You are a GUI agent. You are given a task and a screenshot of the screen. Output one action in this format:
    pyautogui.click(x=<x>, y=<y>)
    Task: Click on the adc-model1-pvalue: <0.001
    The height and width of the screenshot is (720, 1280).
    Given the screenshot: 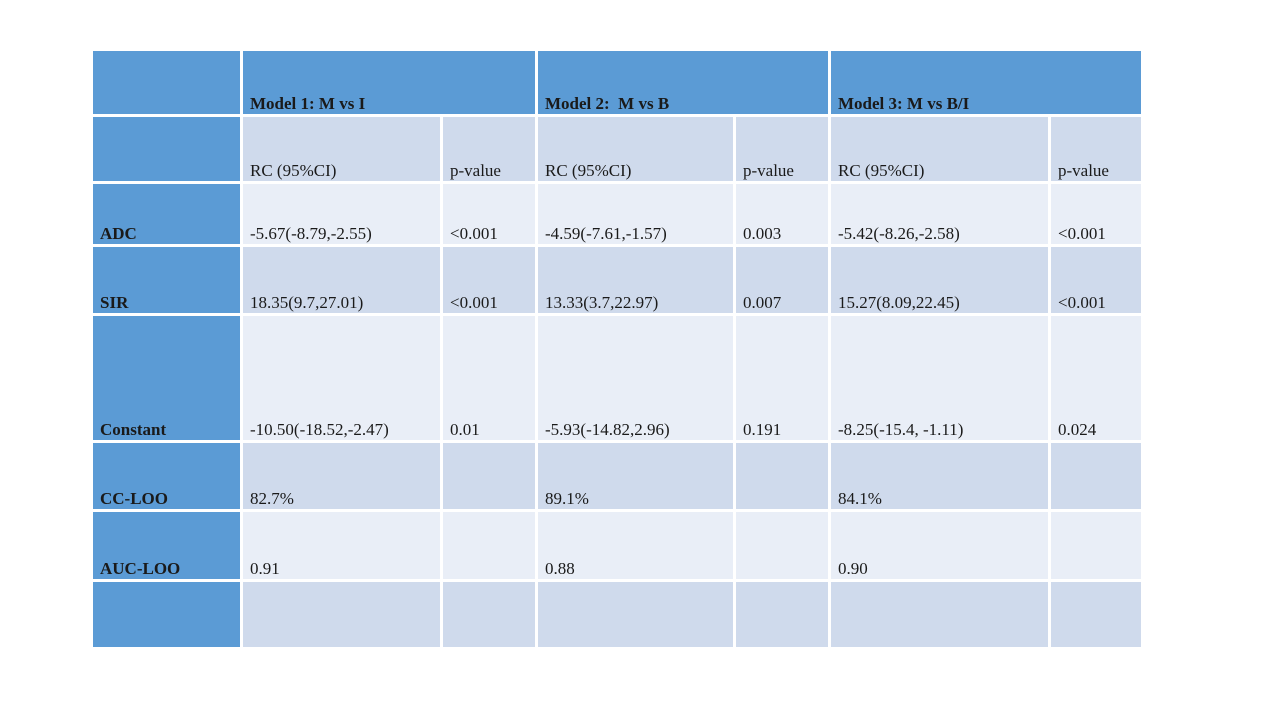 What is the action you would take?
    pyautogui.click(x=489, y=214)
    